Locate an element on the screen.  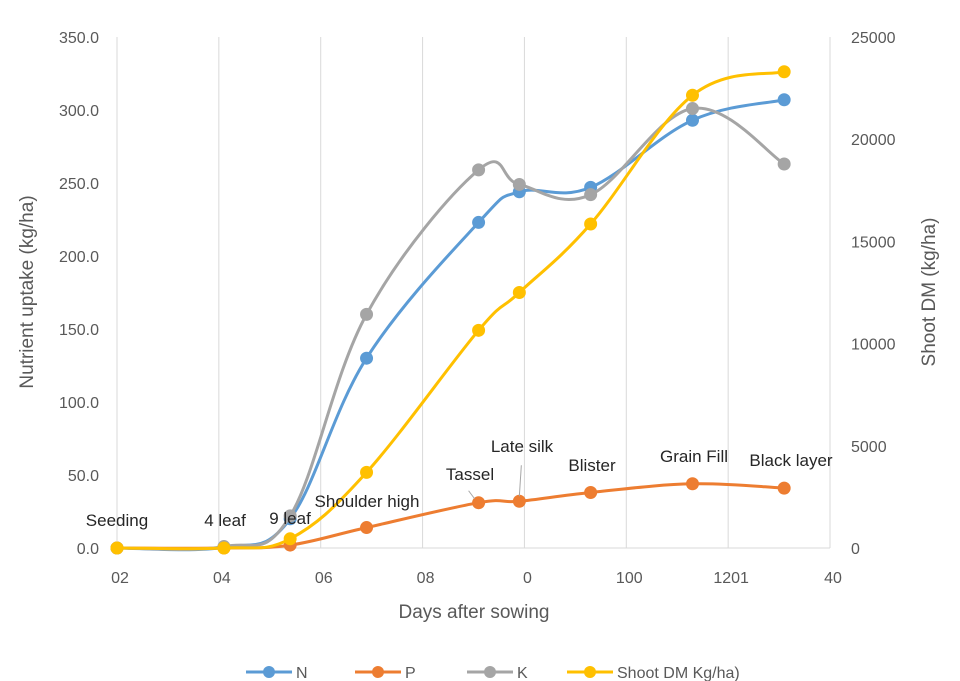
stage-label: Tassel is located at coordinates (470, 474).